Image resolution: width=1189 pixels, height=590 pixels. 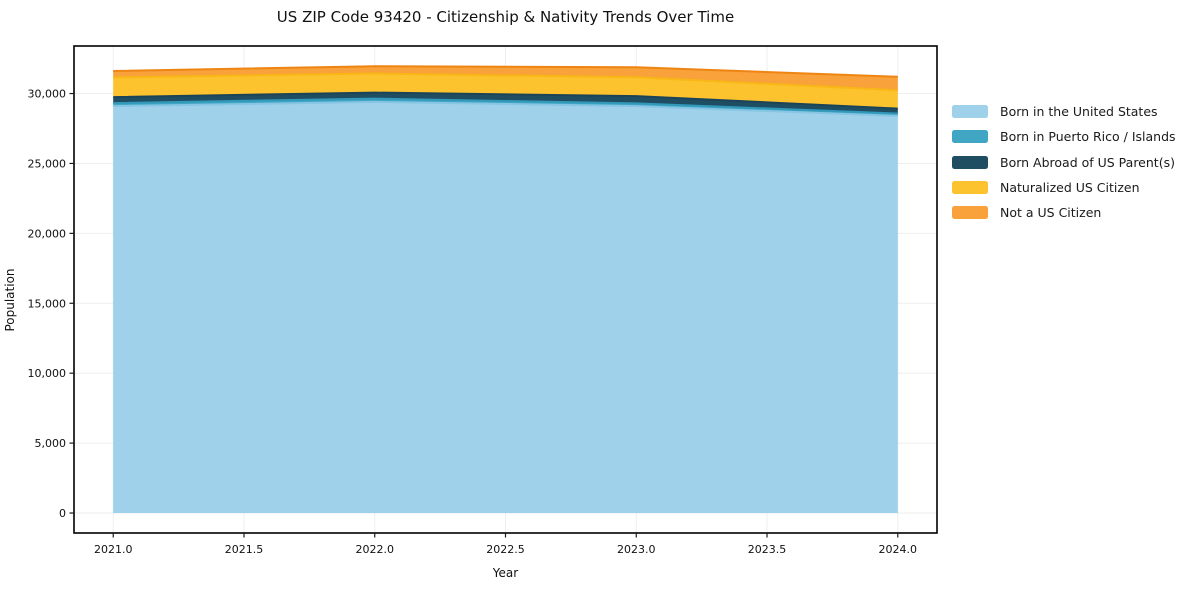 What do you see at coordinates (636, 549) in the screenshot?
I see `x-tick-label: 2023.0` at bounding box center [636, 549].